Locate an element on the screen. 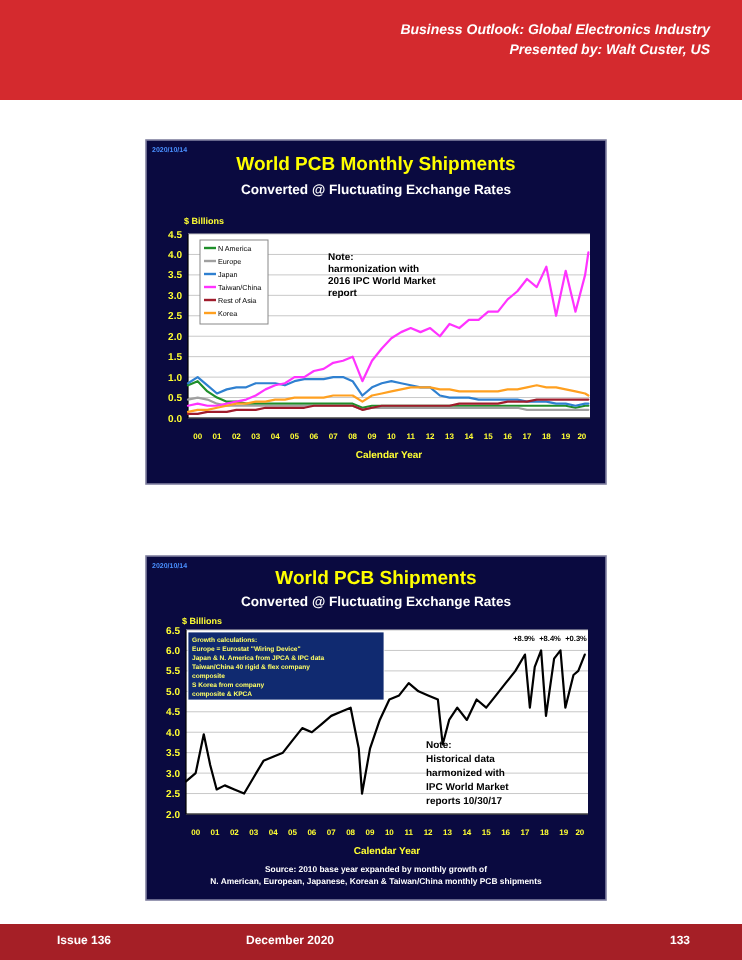 This screenshot has height=960, width=742. chart-title: World PCB Monthly Shipments is located at coordinates (376, 165).